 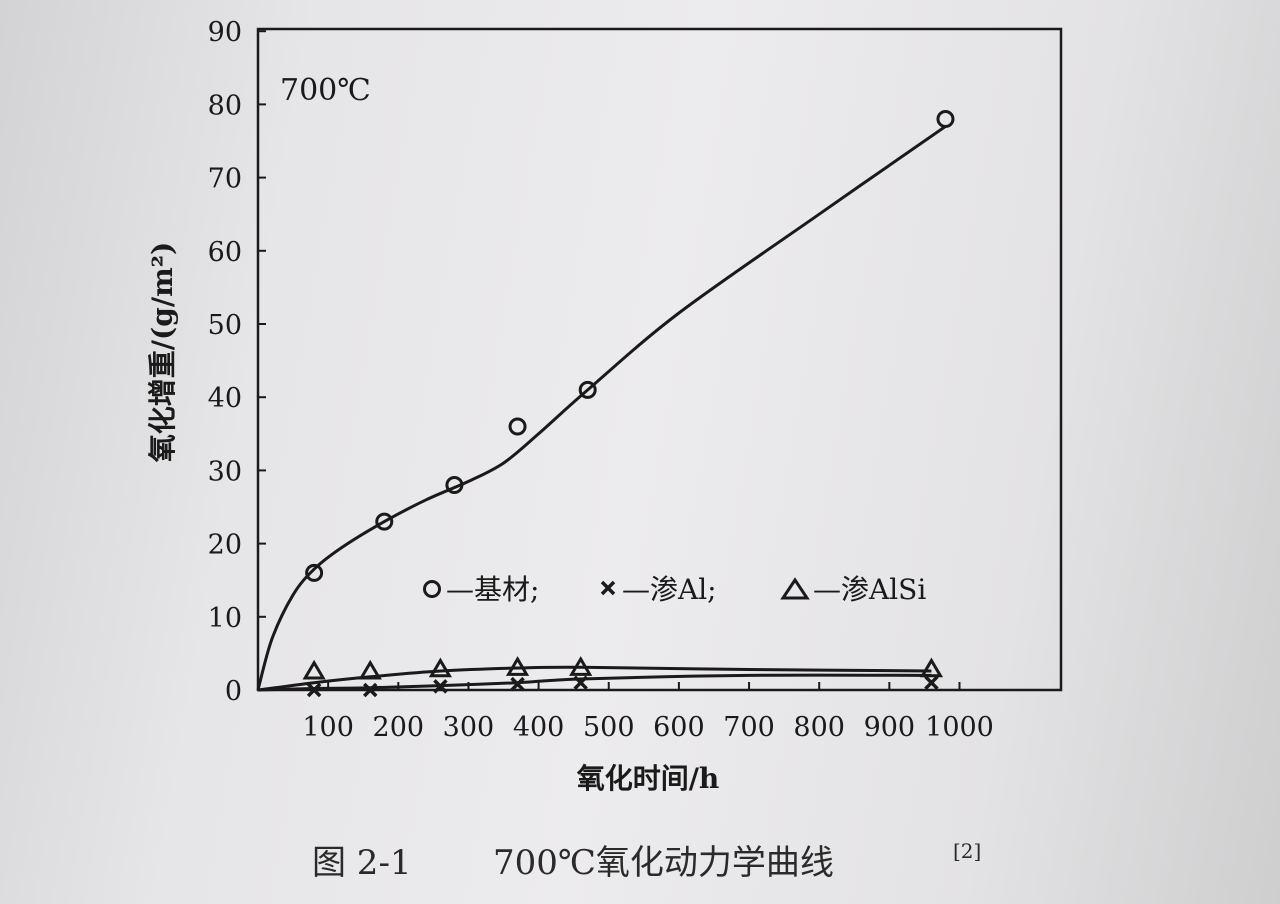 I want to click on y-axis-title: 氧化增重/(g/m²), so click(x=162, y=352).